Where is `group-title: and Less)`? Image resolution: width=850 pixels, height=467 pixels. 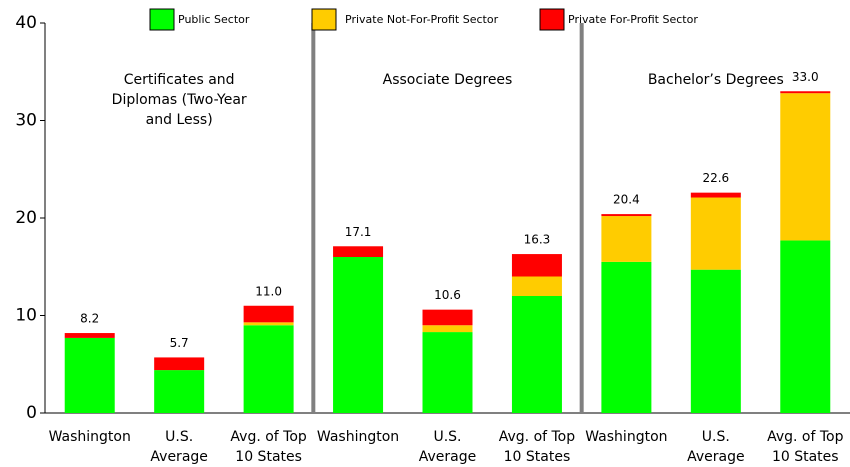 group-title: and Less) is located at coordinates (179, 120).